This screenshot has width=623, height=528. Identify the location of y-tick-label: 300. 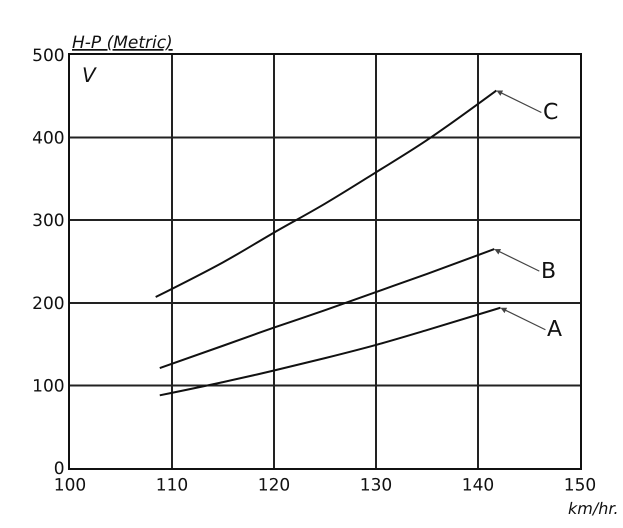
(48, 221).